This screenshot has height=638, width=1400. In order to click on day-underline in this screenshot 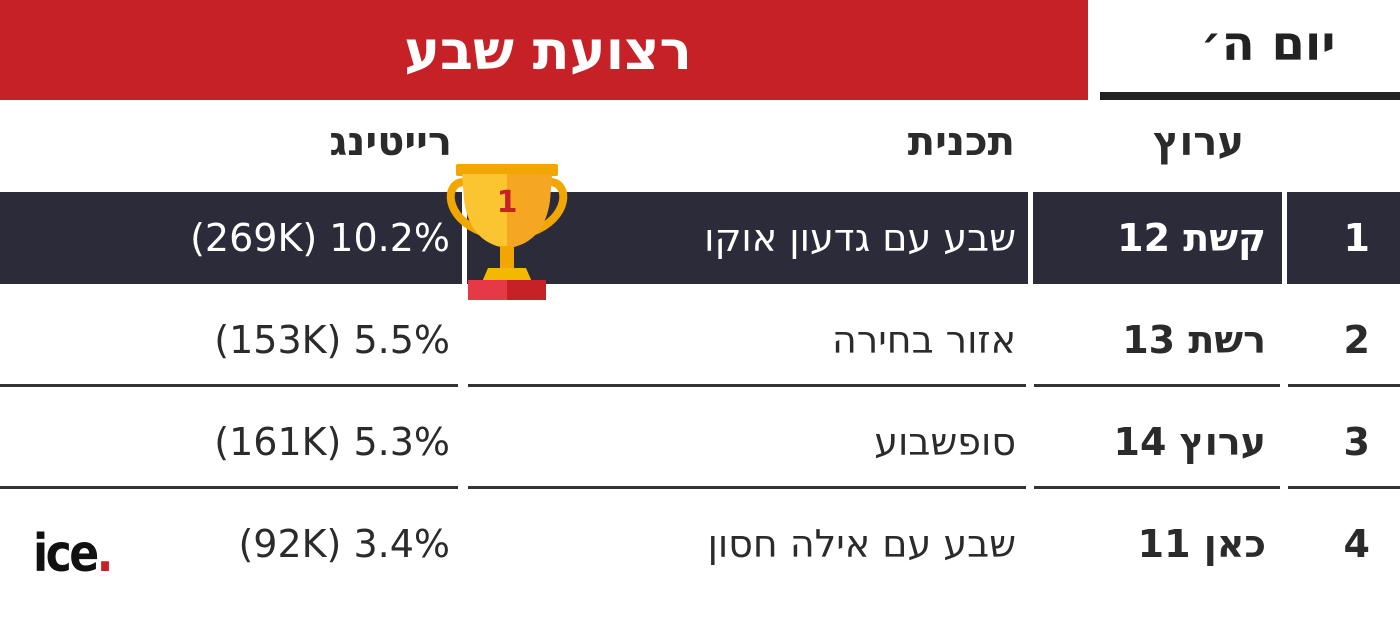, I will do `click(1250, 96)`.